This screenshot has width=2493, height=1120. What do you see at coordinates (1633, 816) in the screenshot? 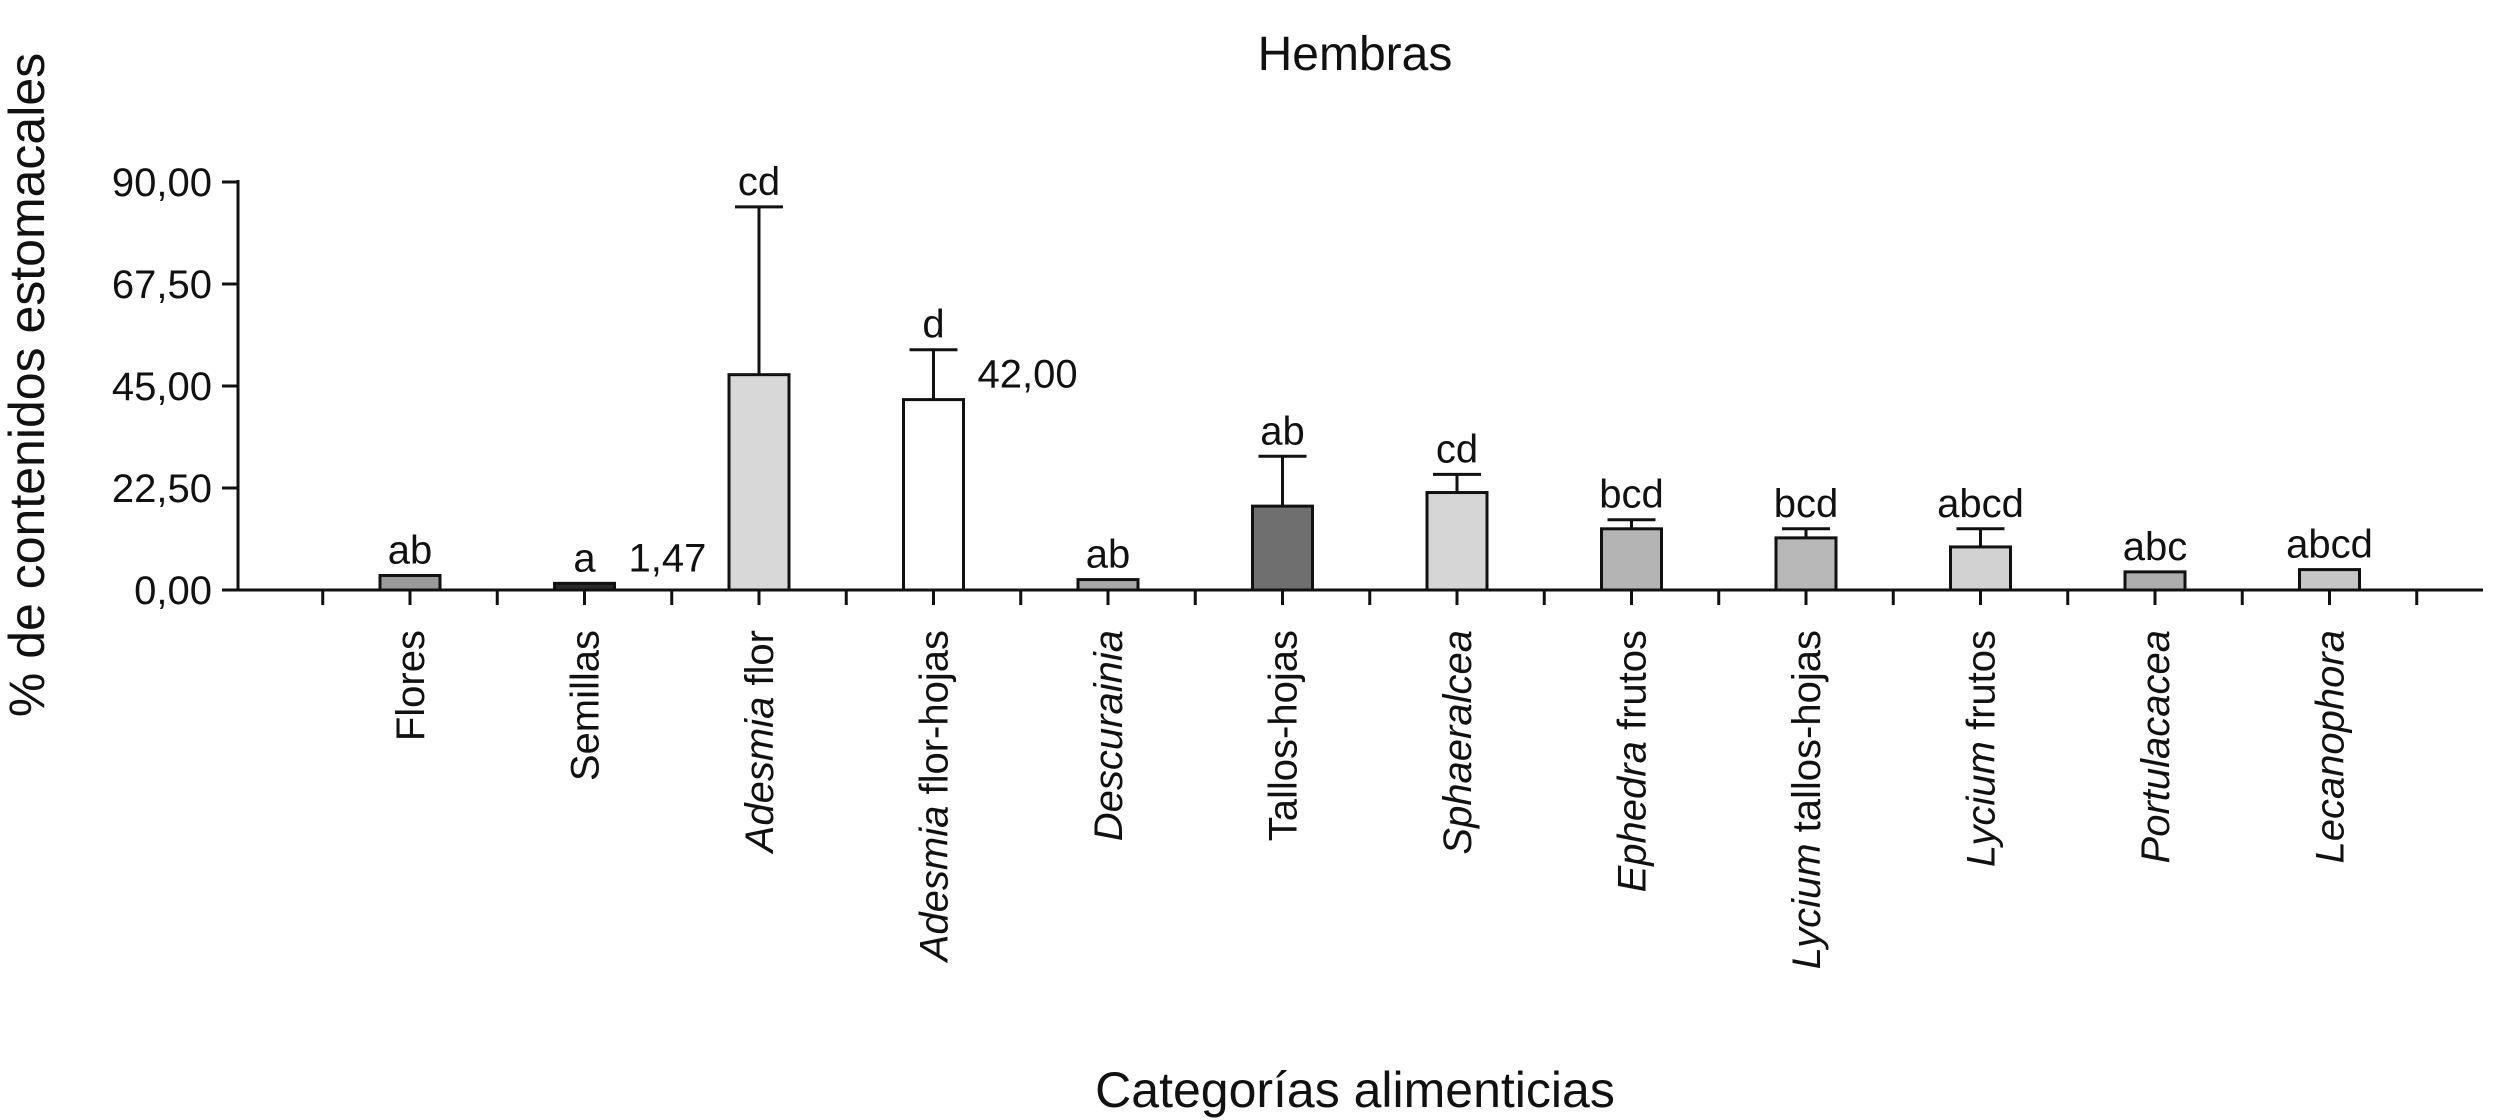
I see `category-label-part: Ephedra` at bounding box center [1633, 816].